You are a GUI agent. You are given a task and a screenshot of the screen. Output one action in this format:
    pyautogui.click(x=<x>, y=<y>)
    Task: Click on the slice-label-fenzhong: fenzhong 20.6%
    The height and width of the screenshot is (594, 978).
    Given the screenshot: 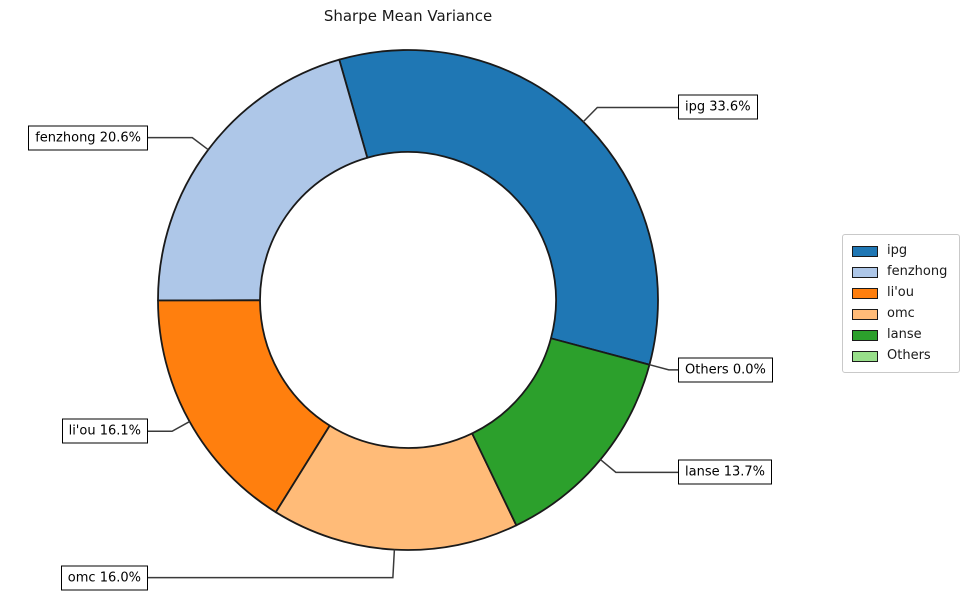 What is the action you would take?
    pyautogui.click(x=88, y=138)
    